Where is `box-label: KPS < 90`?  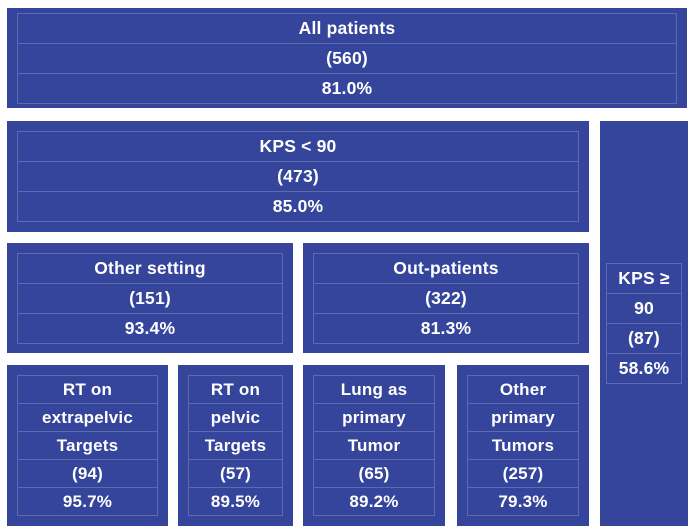 box-label: KPS < 90 is located at coordinates (298, 146).